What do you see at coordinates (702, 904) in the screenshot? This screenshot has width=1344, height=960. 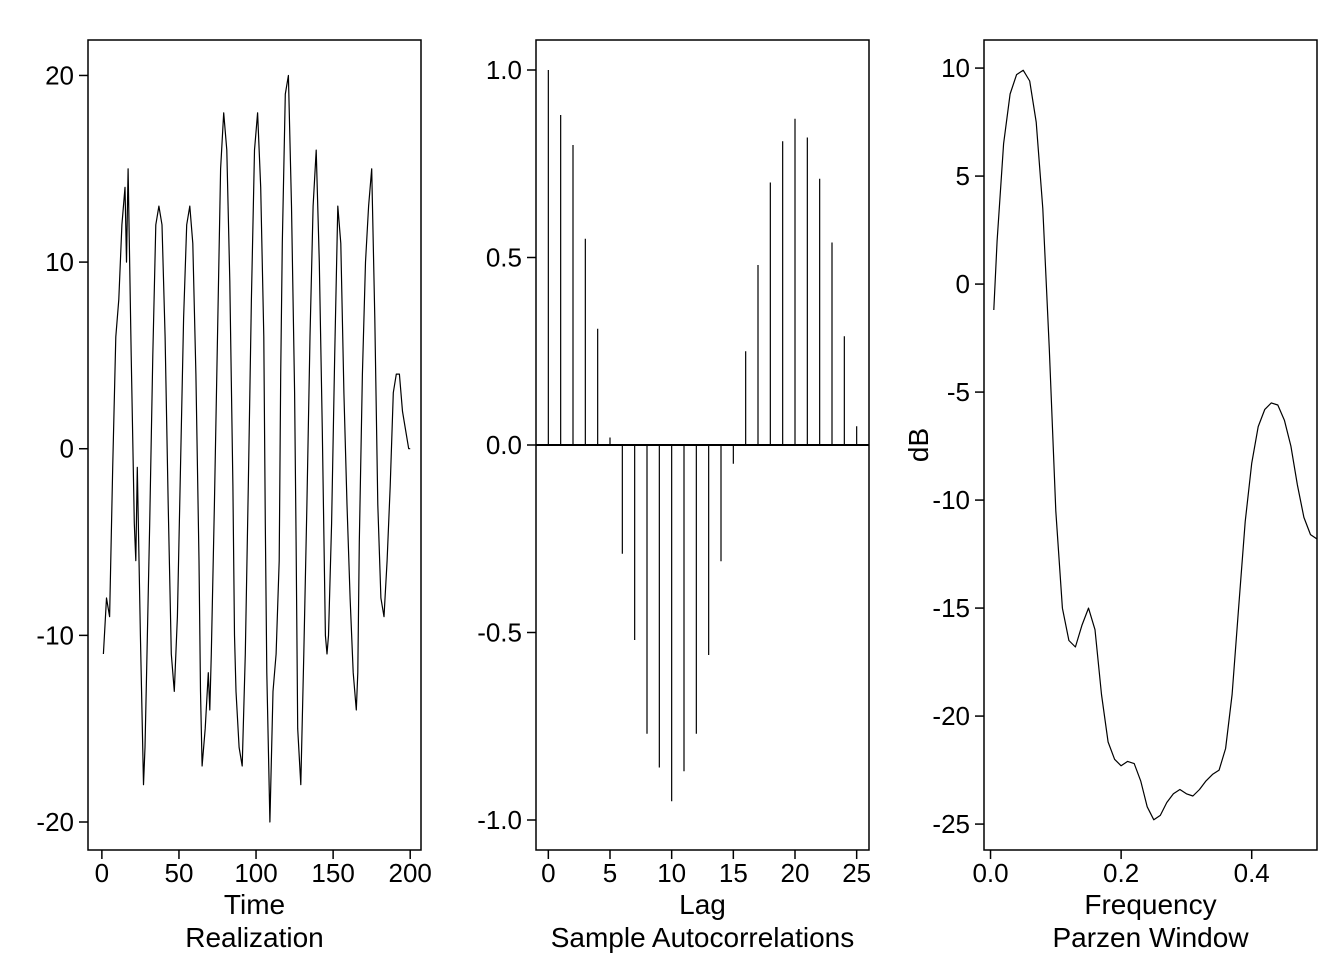 I see `x-axis-title: Lag` at bounding box center [702, 904].